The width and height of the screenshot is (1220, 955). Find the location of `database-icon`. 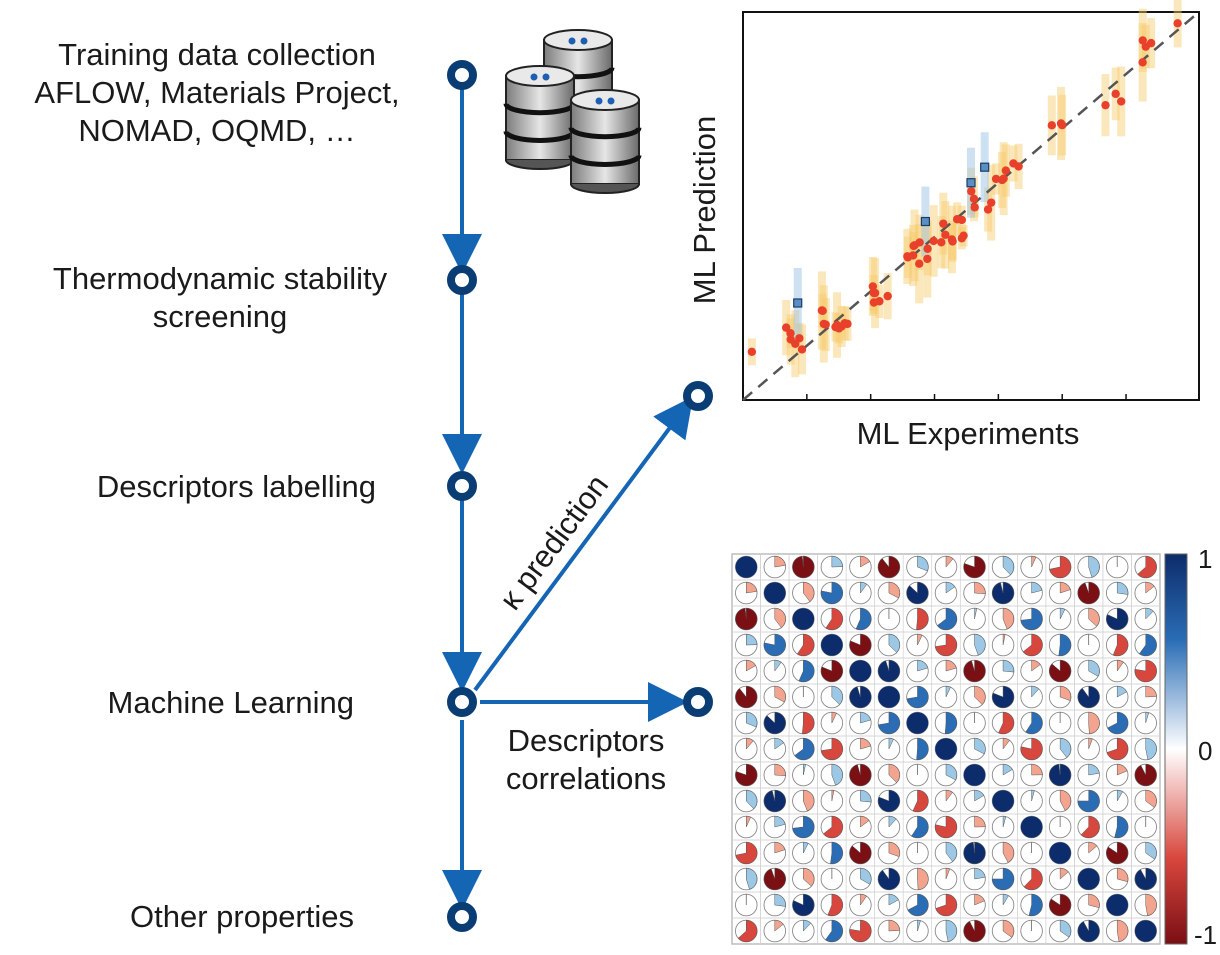

database-icon is located at coordinates (572, 111).